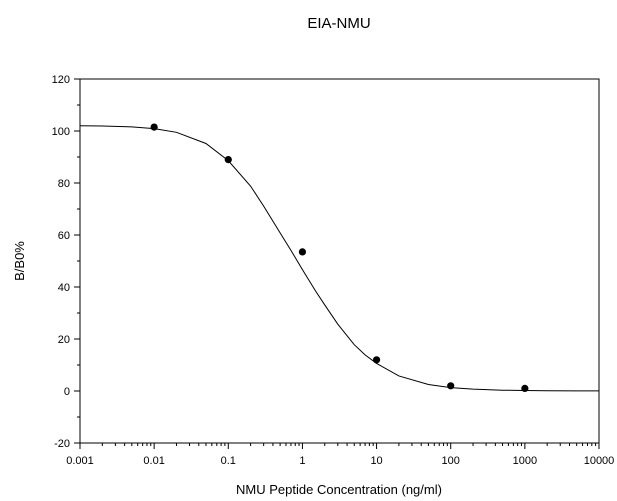  What do you see at coordinates (64, 340) in the screenshot?
I see `y-tick-label: 20` at bounding box center [64, 340].